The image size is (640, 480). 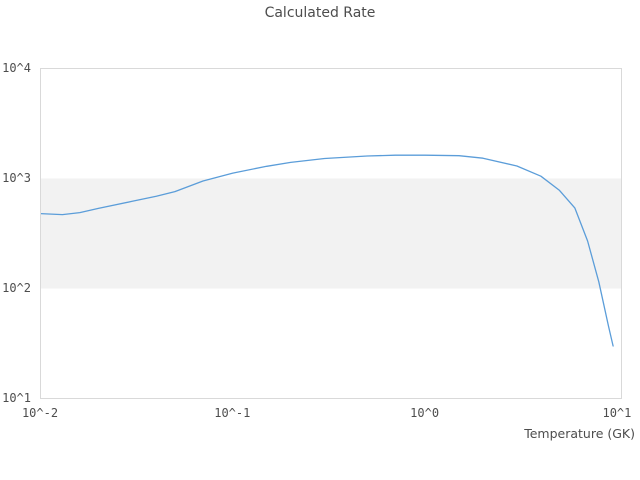 What do you see at coordinates (617, 413) in the screenshot?
I see `x-tick-label: 10^1` at bounding box center [617, 413].